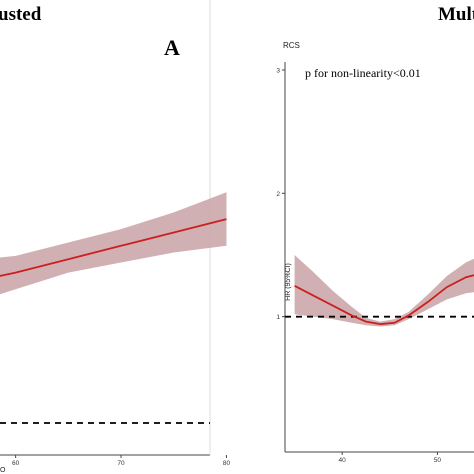  Describe the element at coordinates (172, 47) in the screenshot. I see `left-panel-letter: A` at that location.